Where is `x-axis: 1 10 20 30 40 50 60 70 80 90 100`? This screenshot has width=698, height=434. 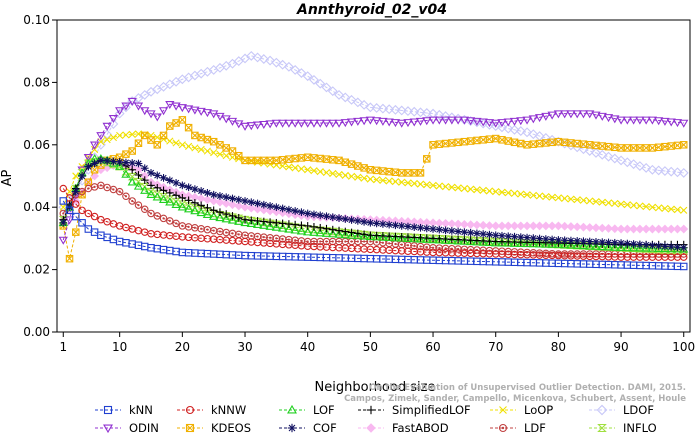
x-axis: 1 10 20 30 40 50 60 70 80 90 100 is located at coordinates (377, 343).